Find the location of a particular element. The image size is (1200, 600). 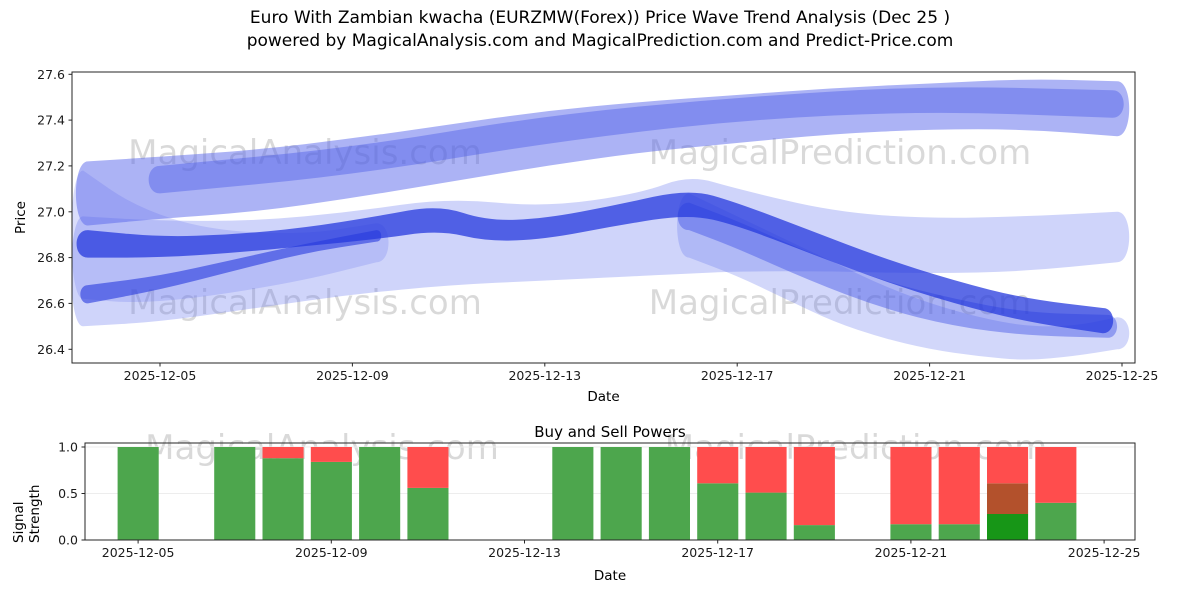

y-tick-label: 0.5 is located at coordinates (68, 493).